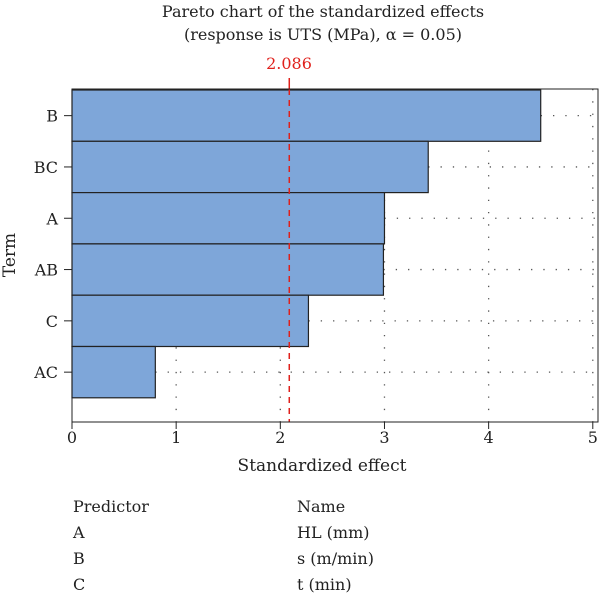 Image resolution: width=600 pixels, height=598 pixels. Describe the element at coordinates (45, 372) in the screenshot. I see `y-tick-label: AC` at that location.